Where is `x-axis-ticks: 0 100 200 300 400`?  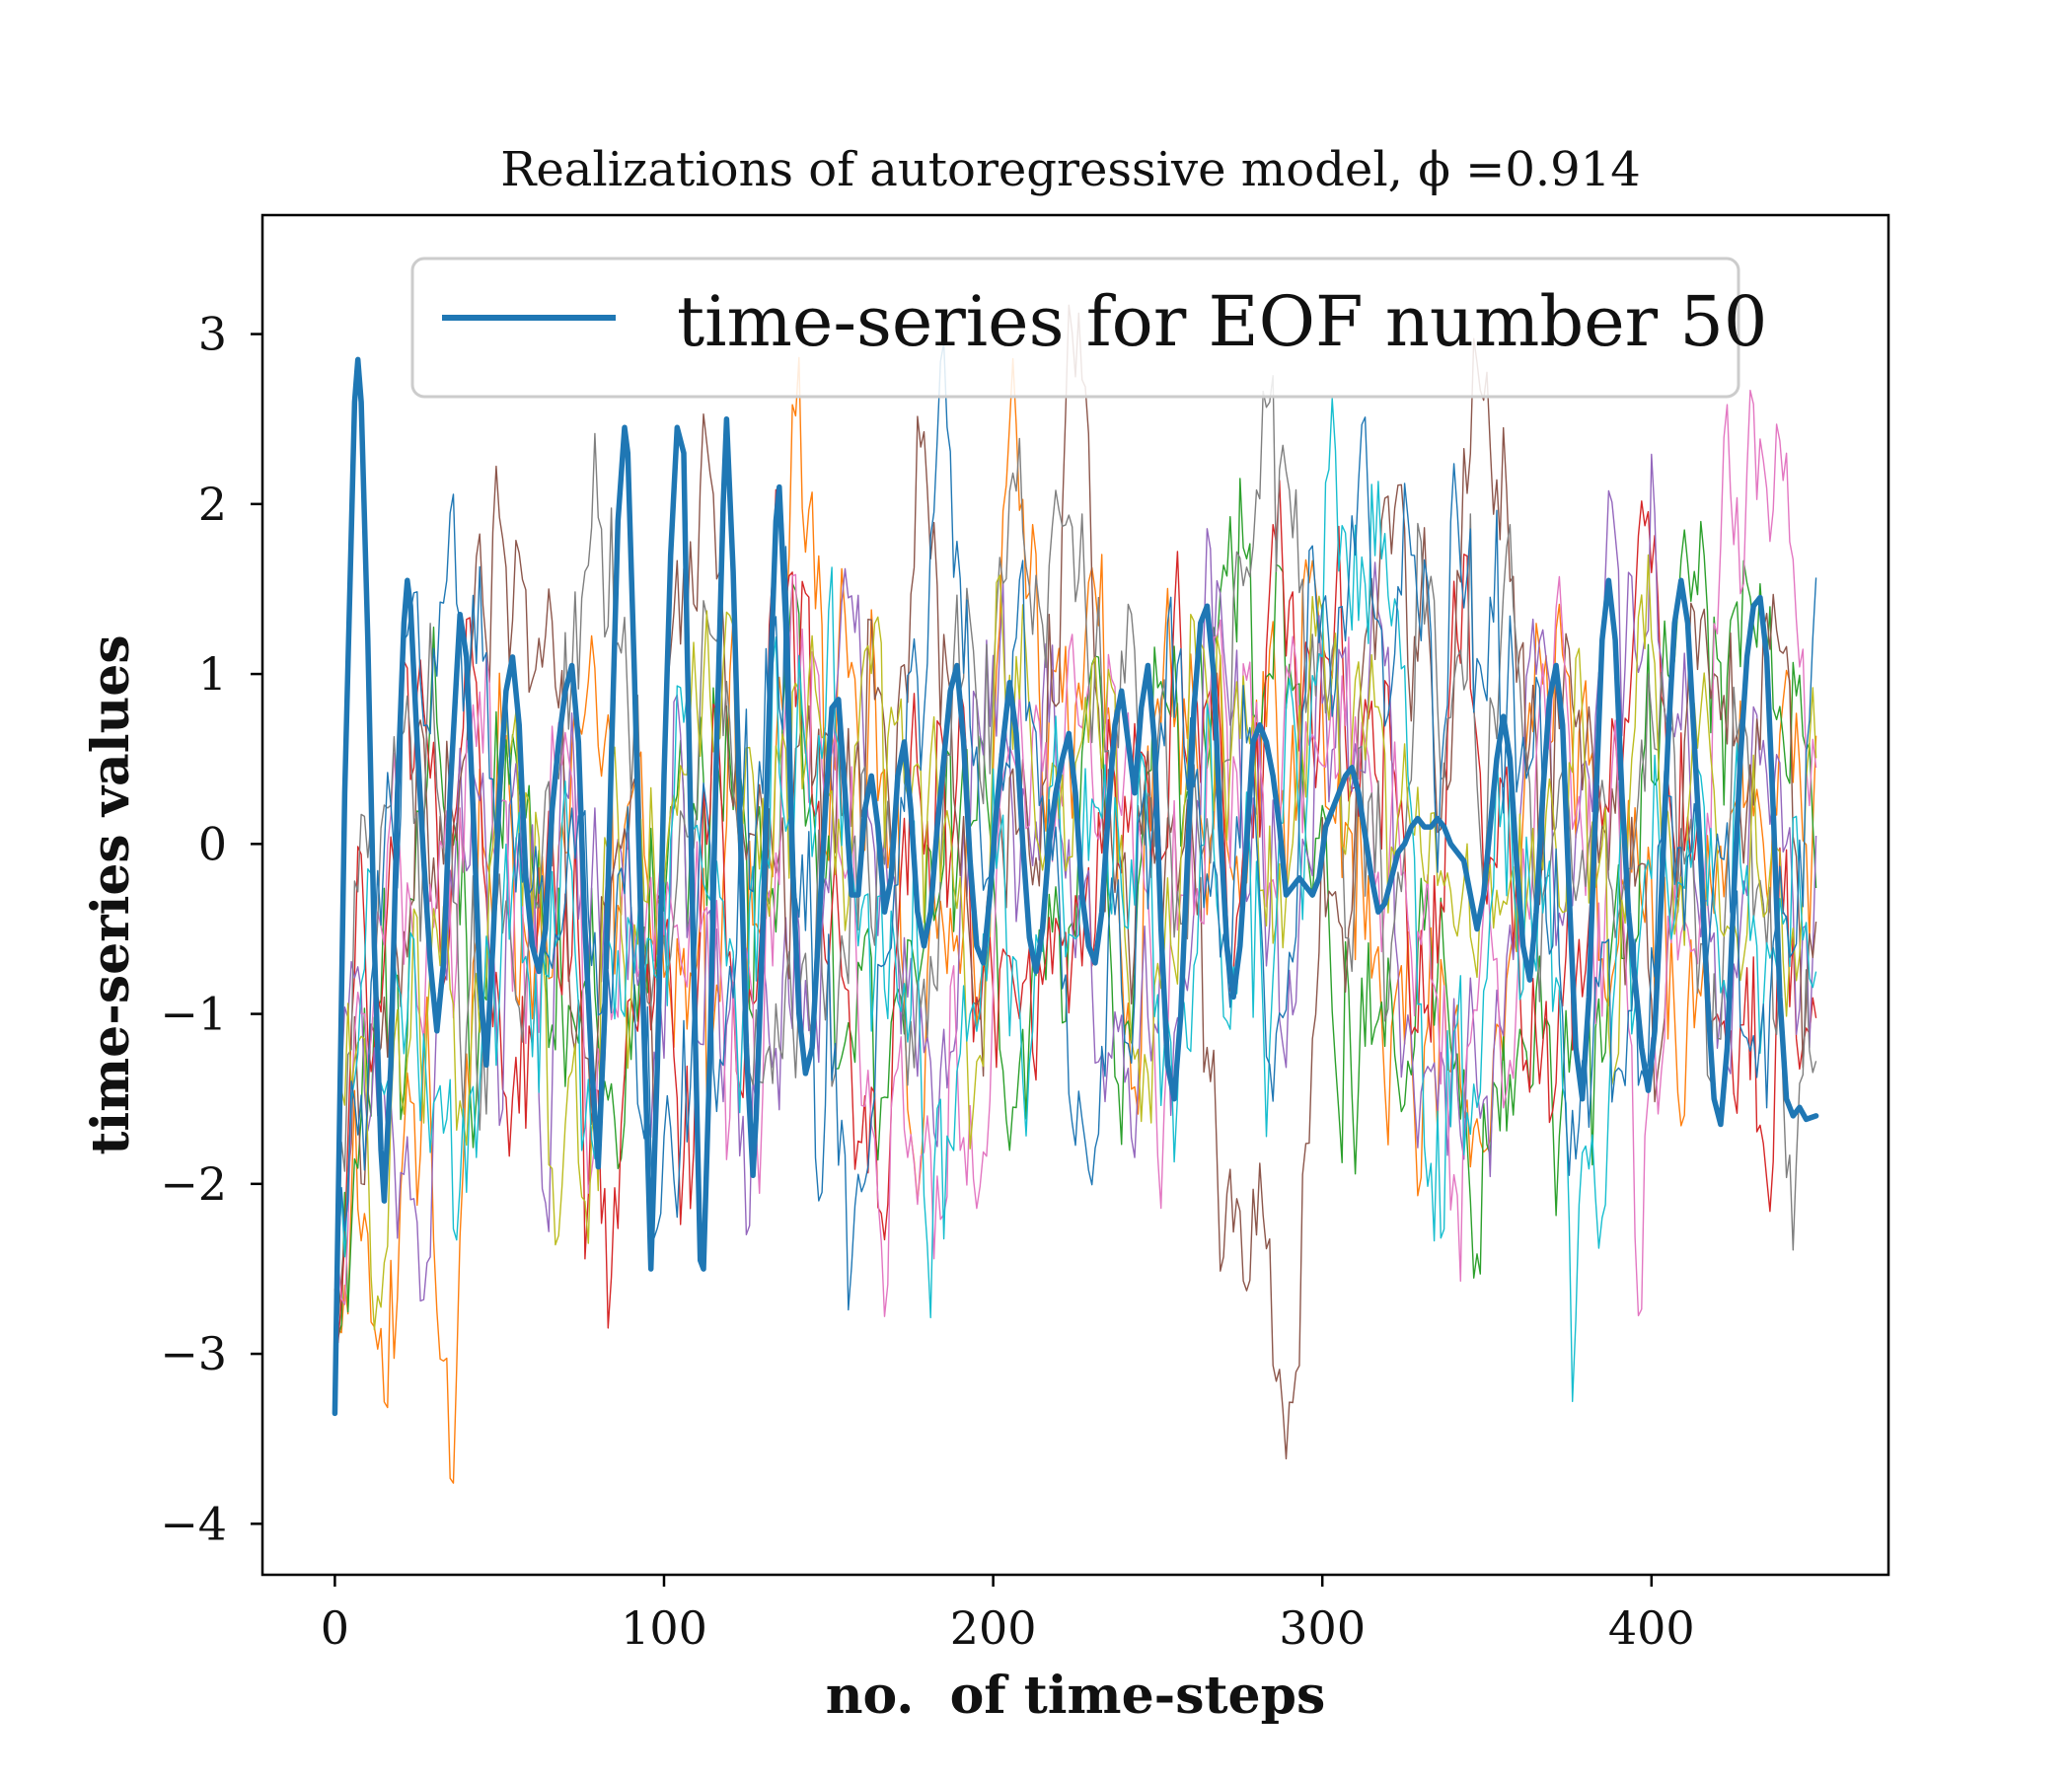
x-axis-ticks: 0 100 200 300 400 is located at coordinates (1008, 1615).